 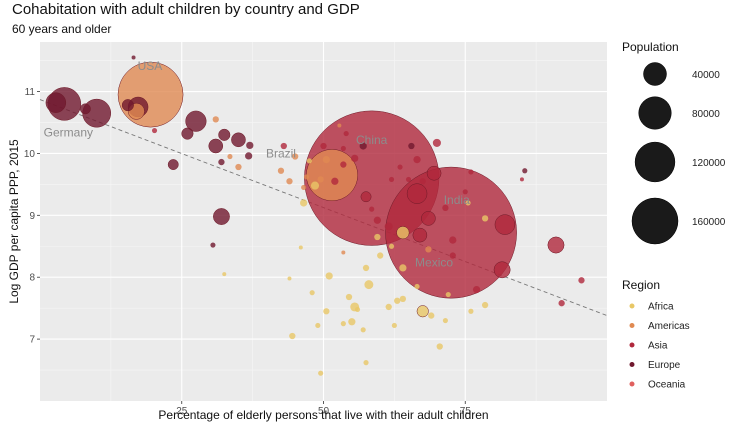 What do you see at coordinates (656, 334) in the screenshot?
I see `region-legend: Region Africa Americas Asia Europe Oceania` at bounding box center [656, 334].